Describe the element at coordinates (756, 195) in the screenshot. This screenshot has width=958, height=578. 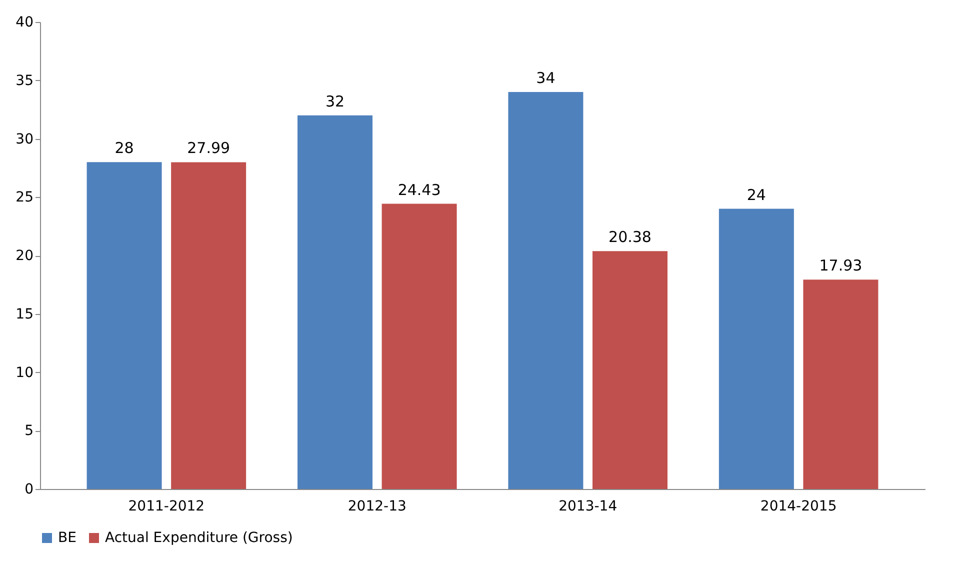
I see `data-label: 24` at that location.